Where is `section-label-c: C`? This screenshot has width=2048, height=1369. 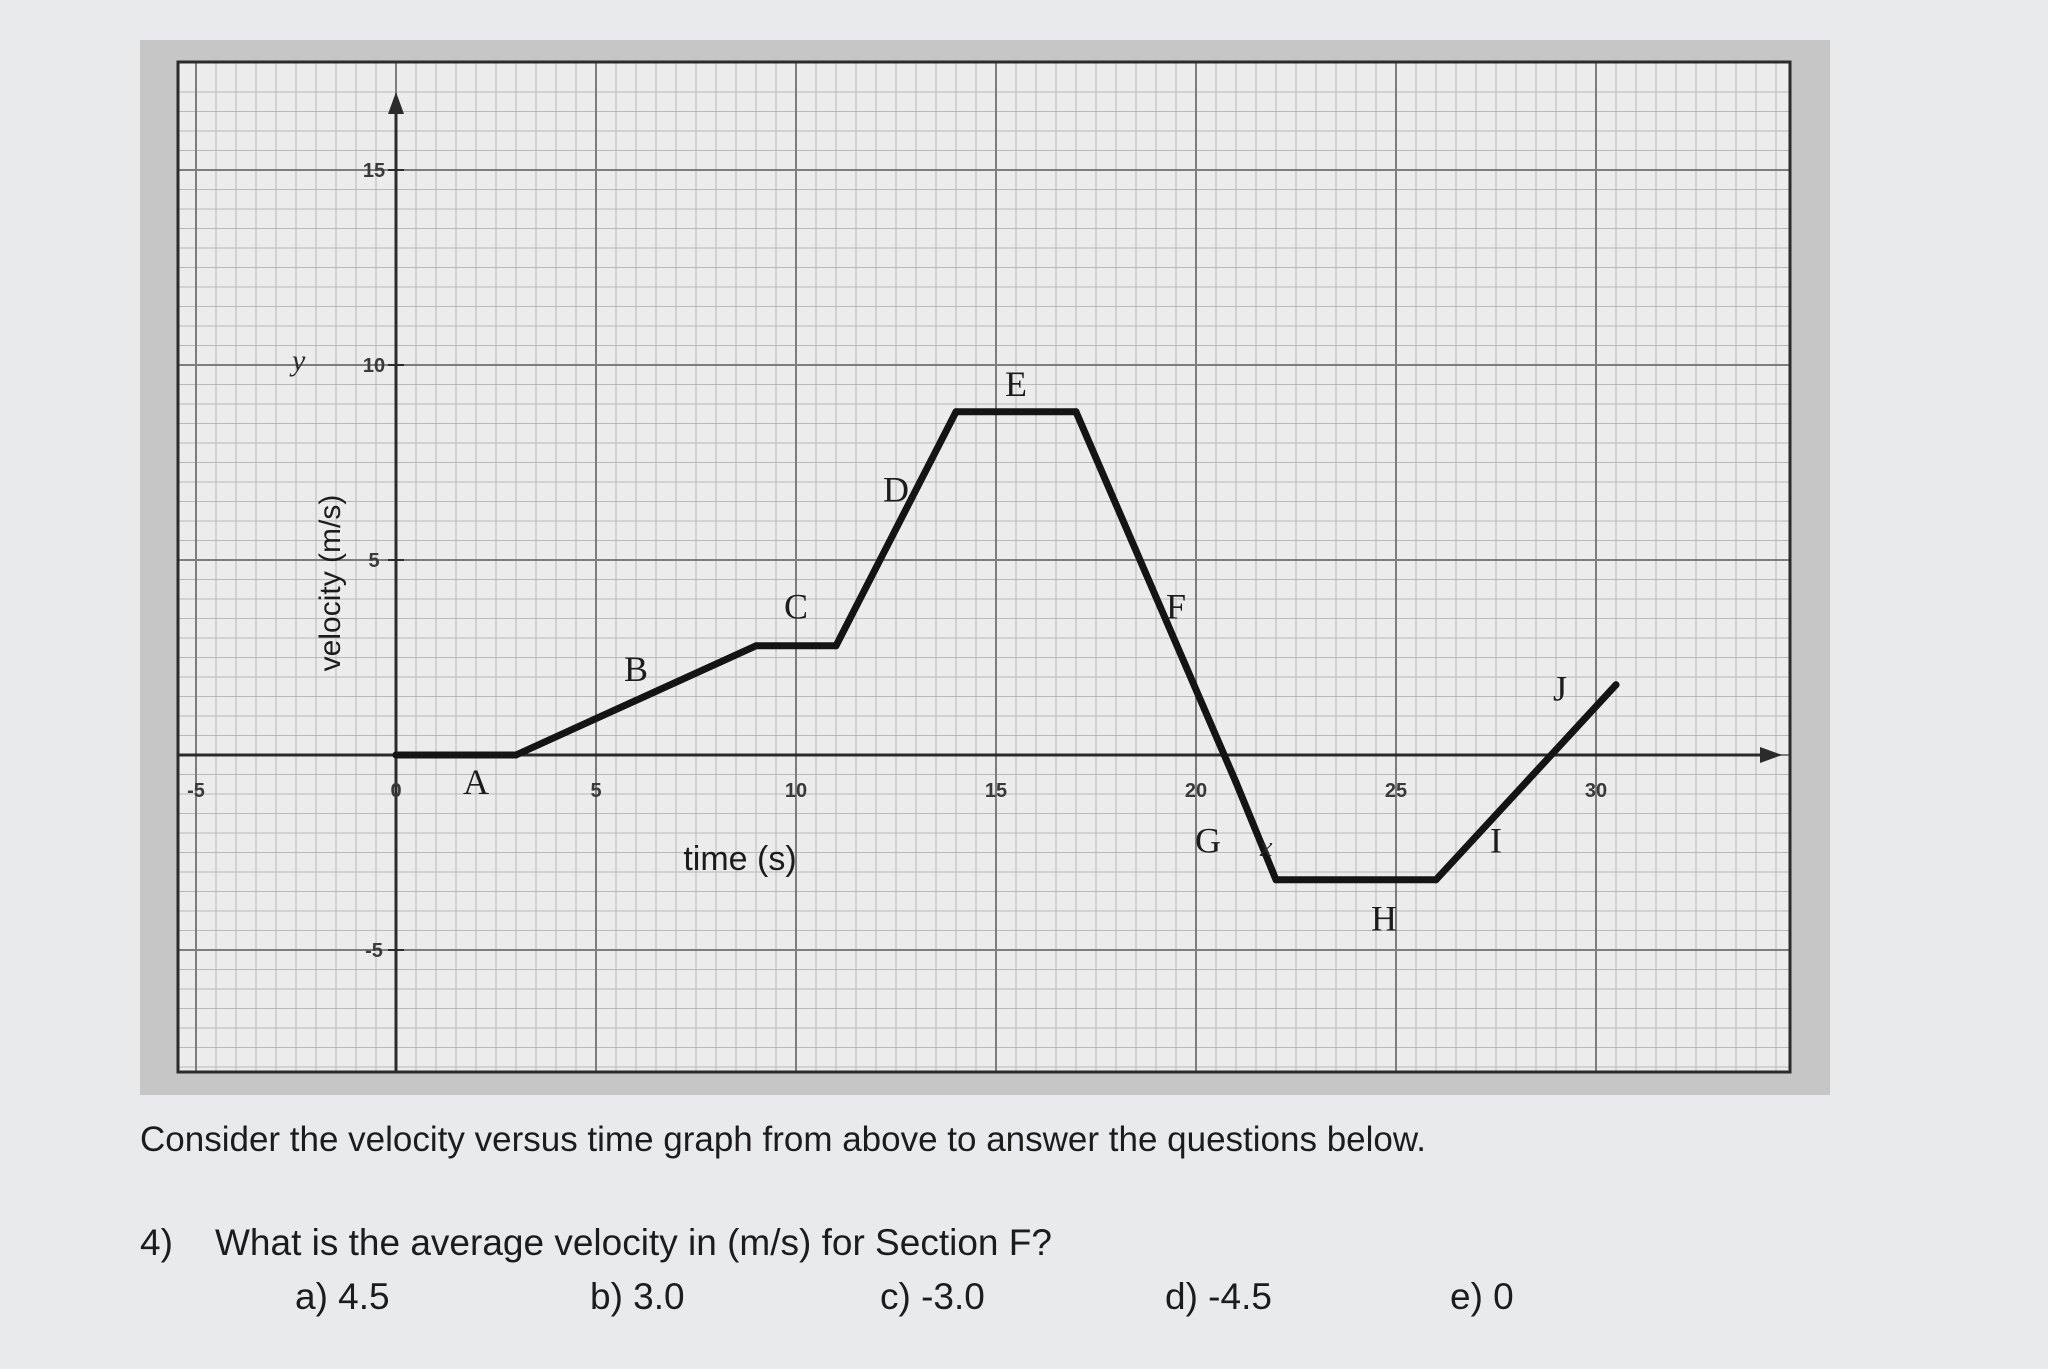
section-label-c: C is located at coordinates (796, 607).